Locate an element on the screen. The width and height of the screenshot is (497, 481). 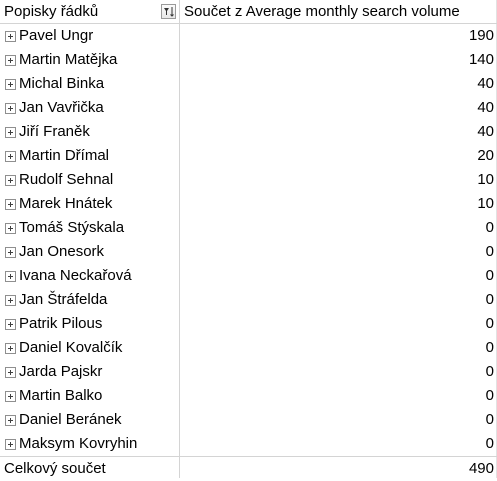
table-row: Daniel Kovalčík 0 is located at coordinates (248, 348).